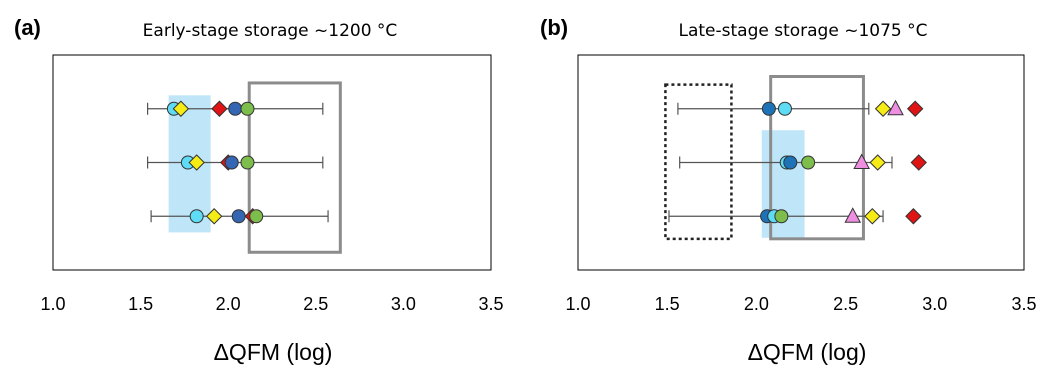 This screenshot has height=368, width=1057. What do you see at coordinates (807, 352) in the screenshot?
I see `panel-b-xlabel: ΔQFM (log)` at bounding box center [807, 352].